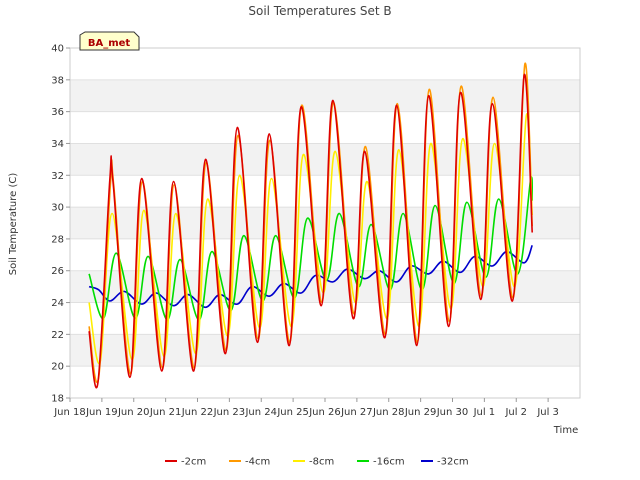 The image size is (640, 480). What do you see at coordinates (57, 112) in the screenshot?
I see `y-tick-label: 36` at bounding box center [57, 112].